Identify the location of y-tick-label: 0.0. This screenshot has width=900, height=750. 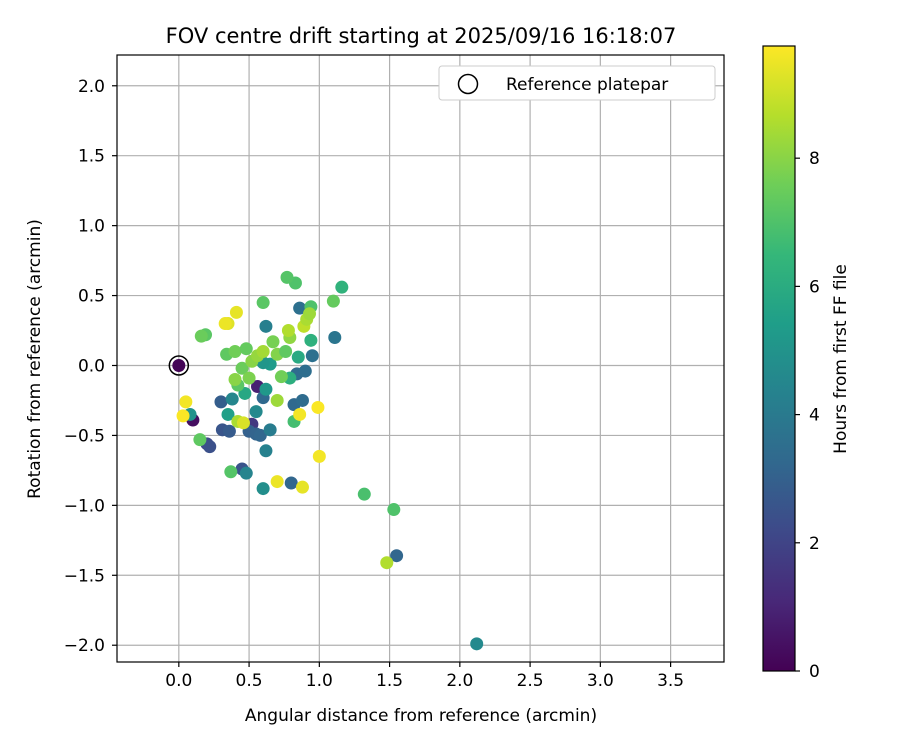
(91, 366).